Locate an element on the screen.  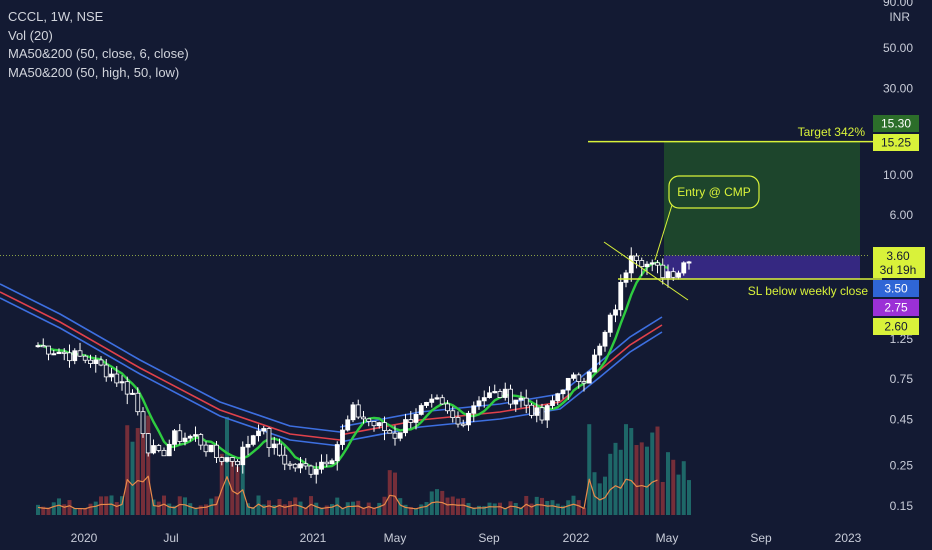
price-tick-label: 0.15 is located at coordinates (902, 506).